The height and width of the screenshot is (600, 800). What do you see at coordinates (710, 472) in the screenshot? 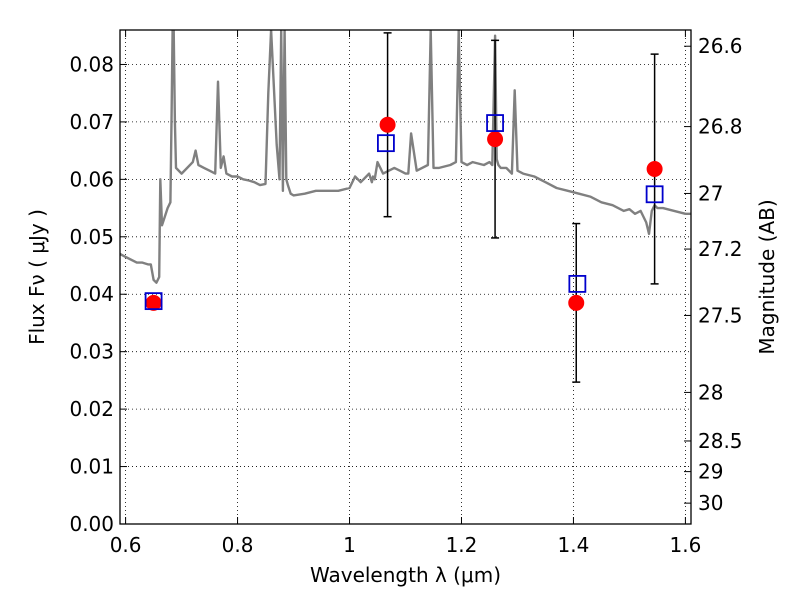
I see `right-tick-label: 29` at bounding box center [710, 472].